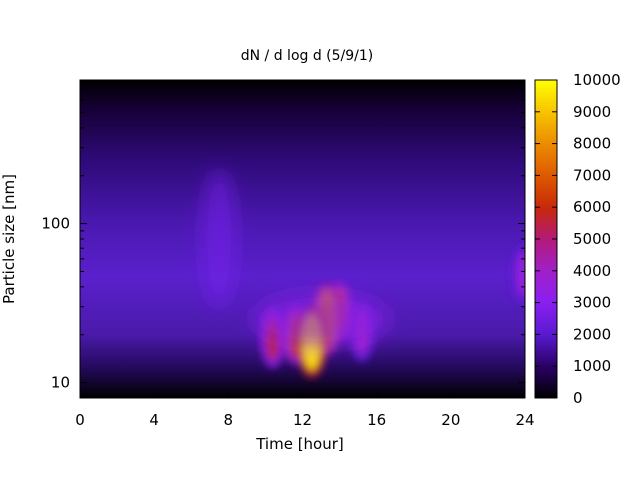 The width and height of the screenshot is (640, 480). I want to click on x-tick-label: 4, so click(154, 420).